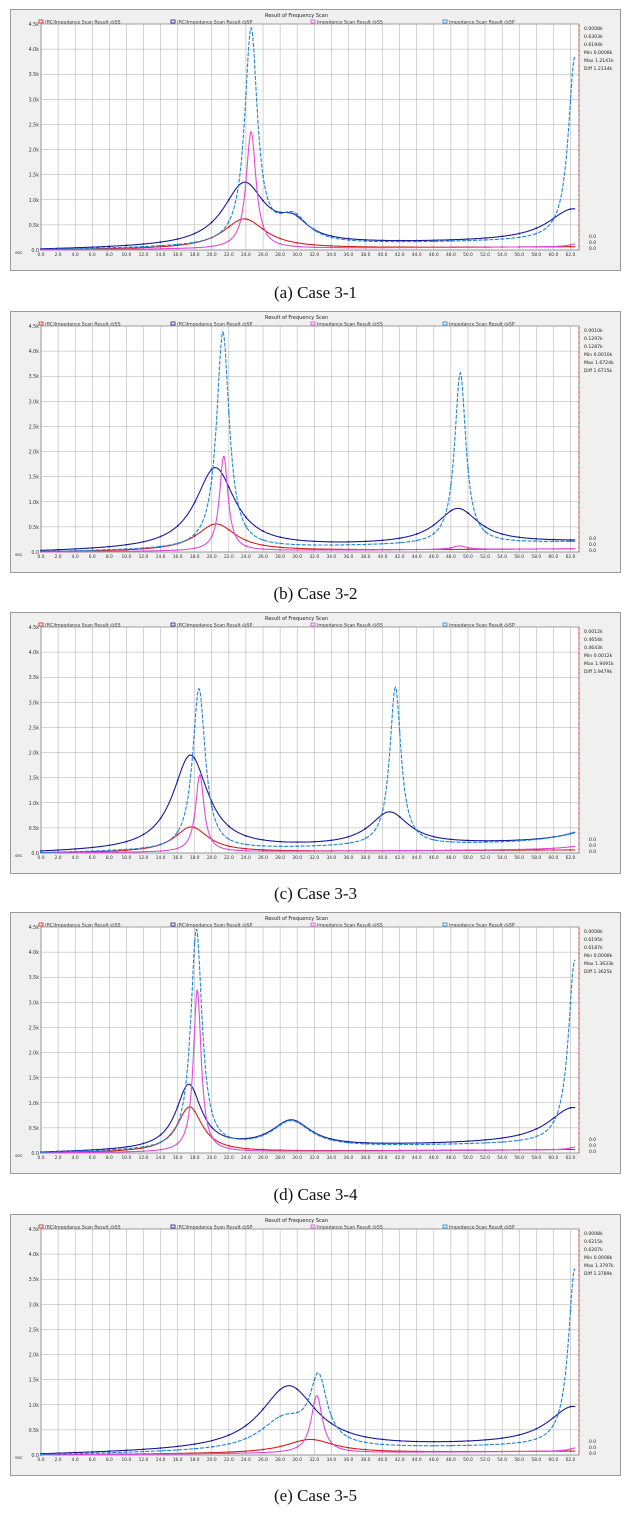 This screenshot has height=1514, width=631. Describe the element at coordinates (144, 557) in the screenshot. I see `x-tick-label: 12.0` at that location.